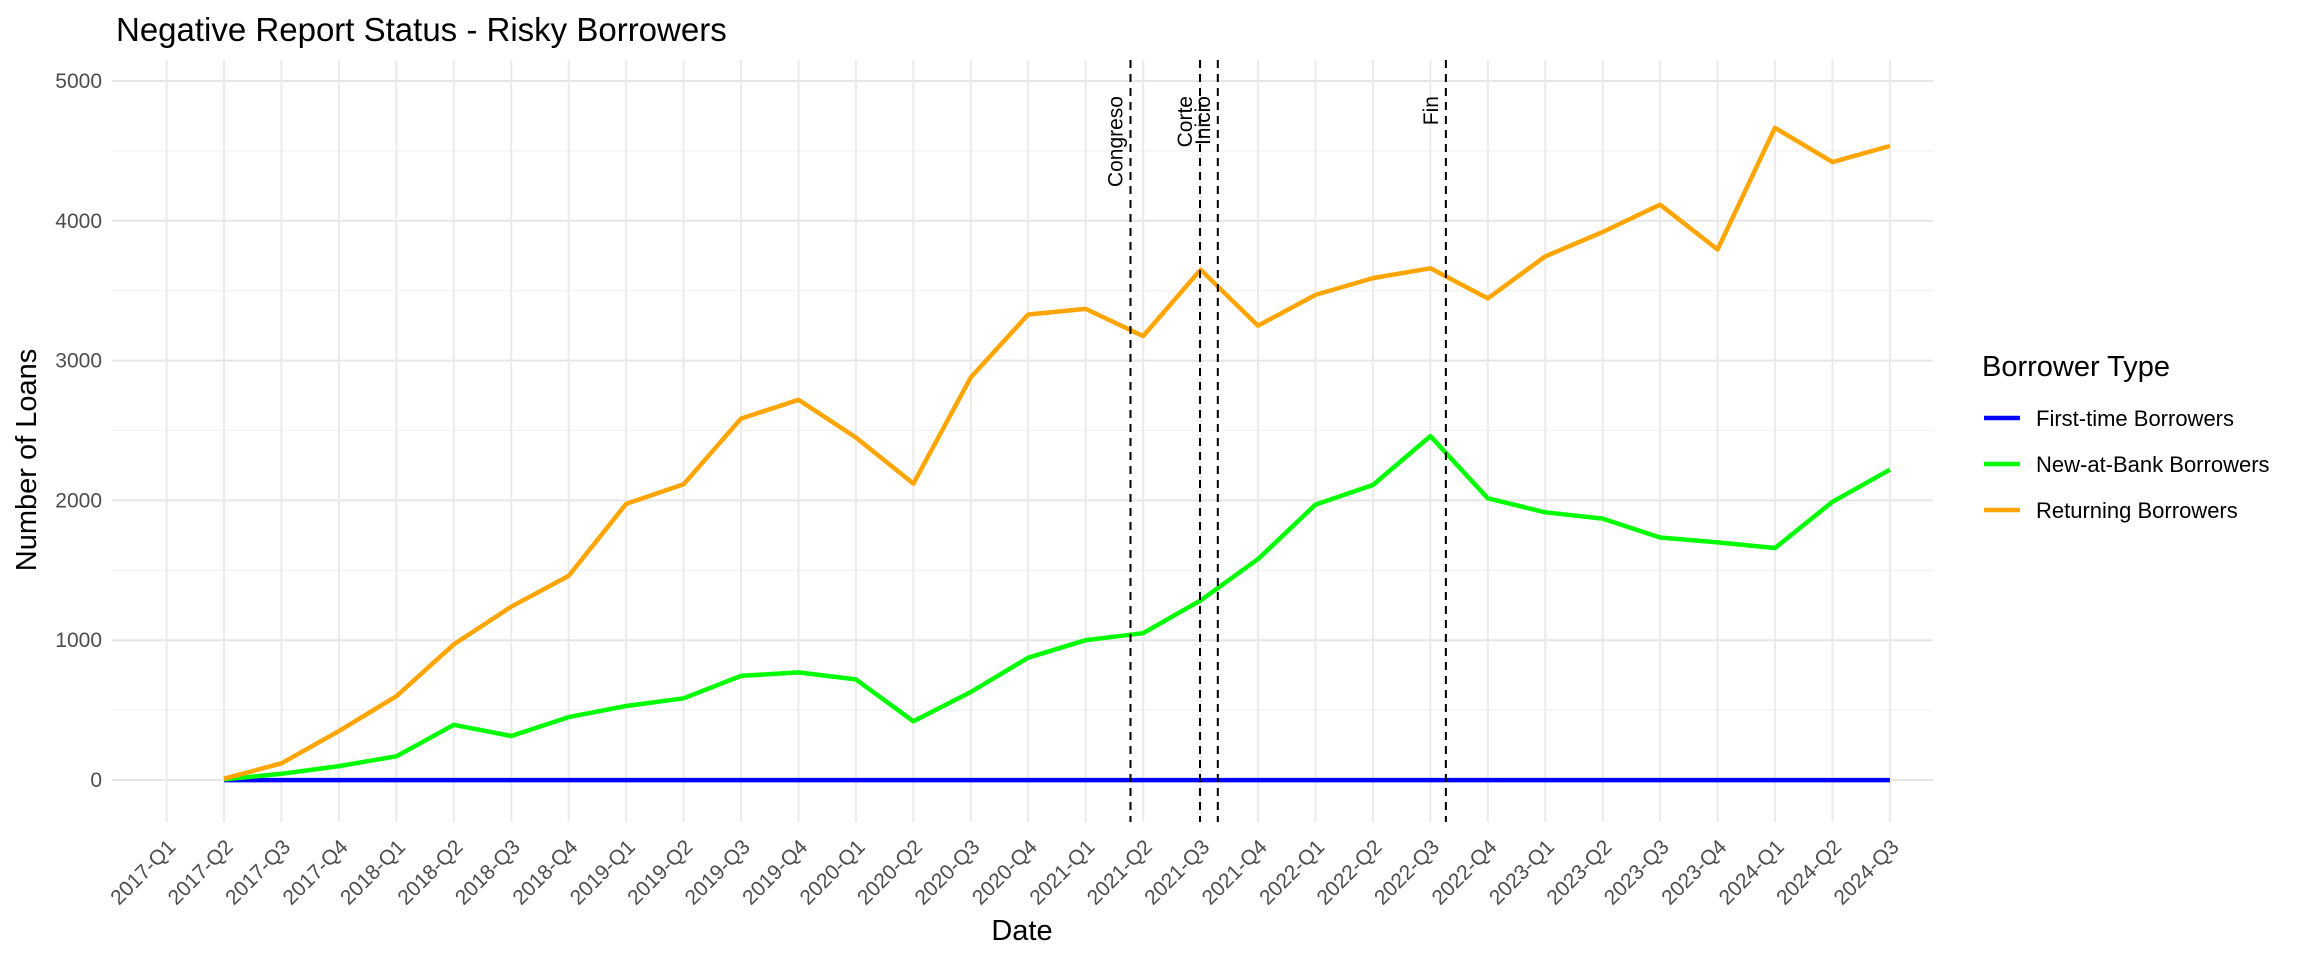  Describe the element at coordinates (1185, 121) in the screenshot. I see `vline-label: Corte` at that location.